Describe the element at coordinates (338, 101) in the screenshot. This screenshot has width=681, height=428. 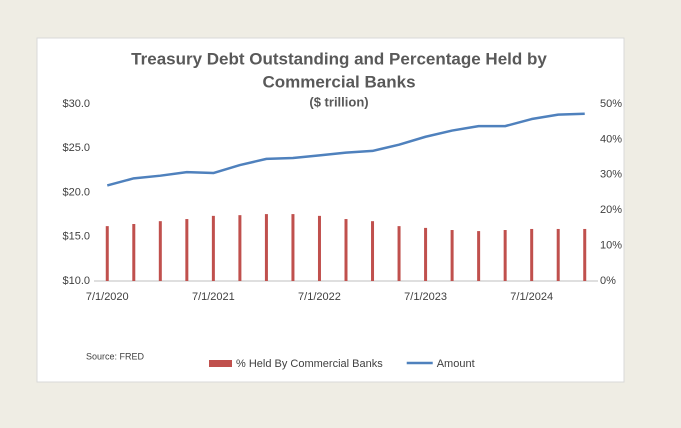
I see `chart-subtitle: ($ trillion)` at that location.